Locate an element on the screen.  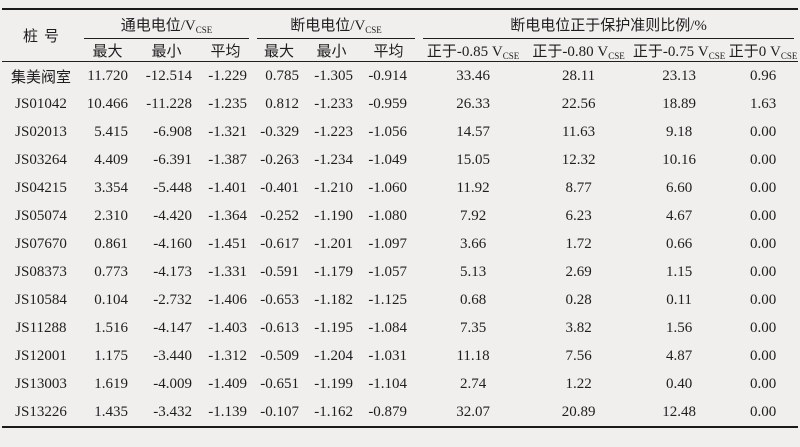
pile-id-cell: JS13226 is located at coordinates (41, 411).